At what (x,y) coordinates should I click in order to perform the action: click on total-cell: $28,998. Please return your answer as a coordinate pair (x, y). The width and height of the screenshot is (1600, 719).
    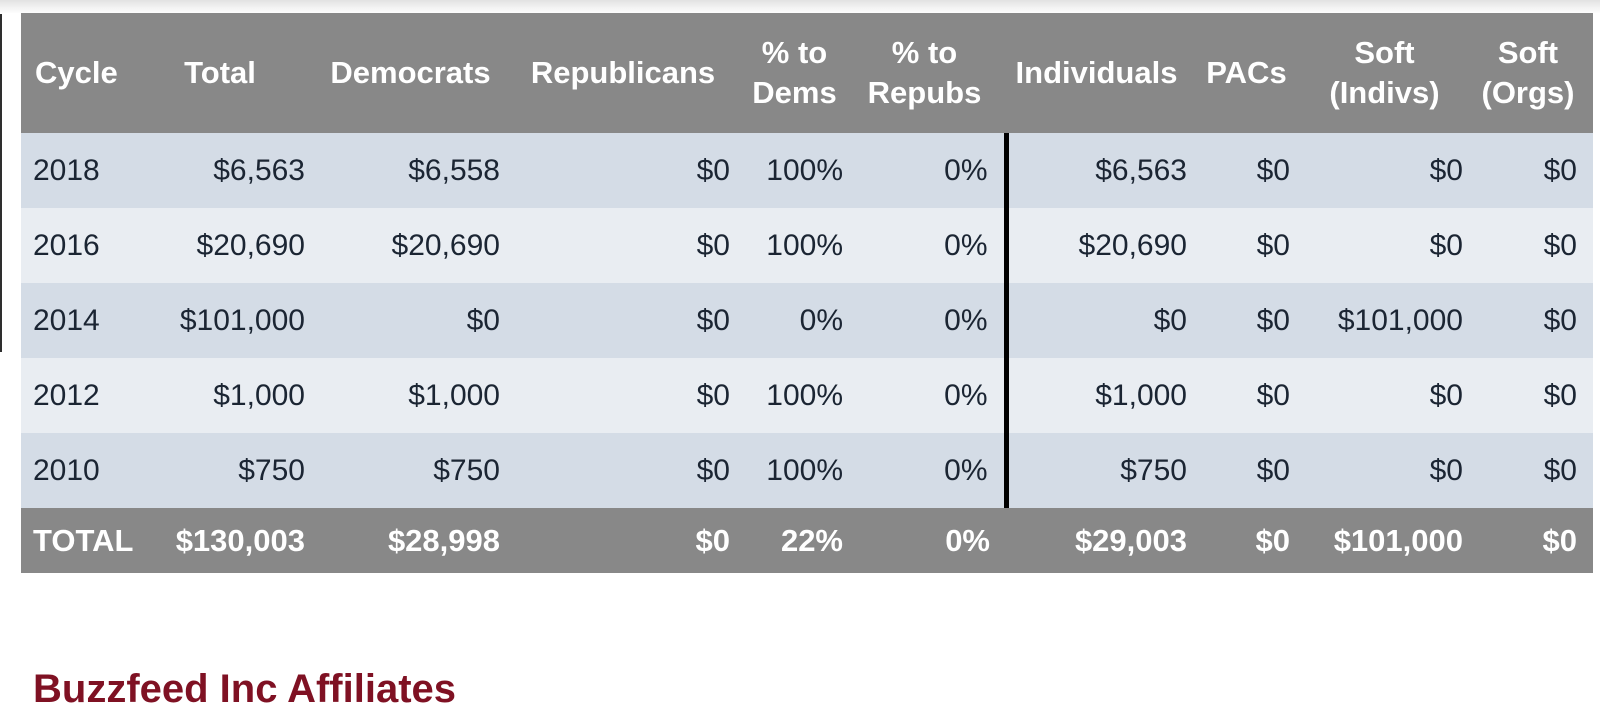
    Looking at the image, I should click on (418, 540).